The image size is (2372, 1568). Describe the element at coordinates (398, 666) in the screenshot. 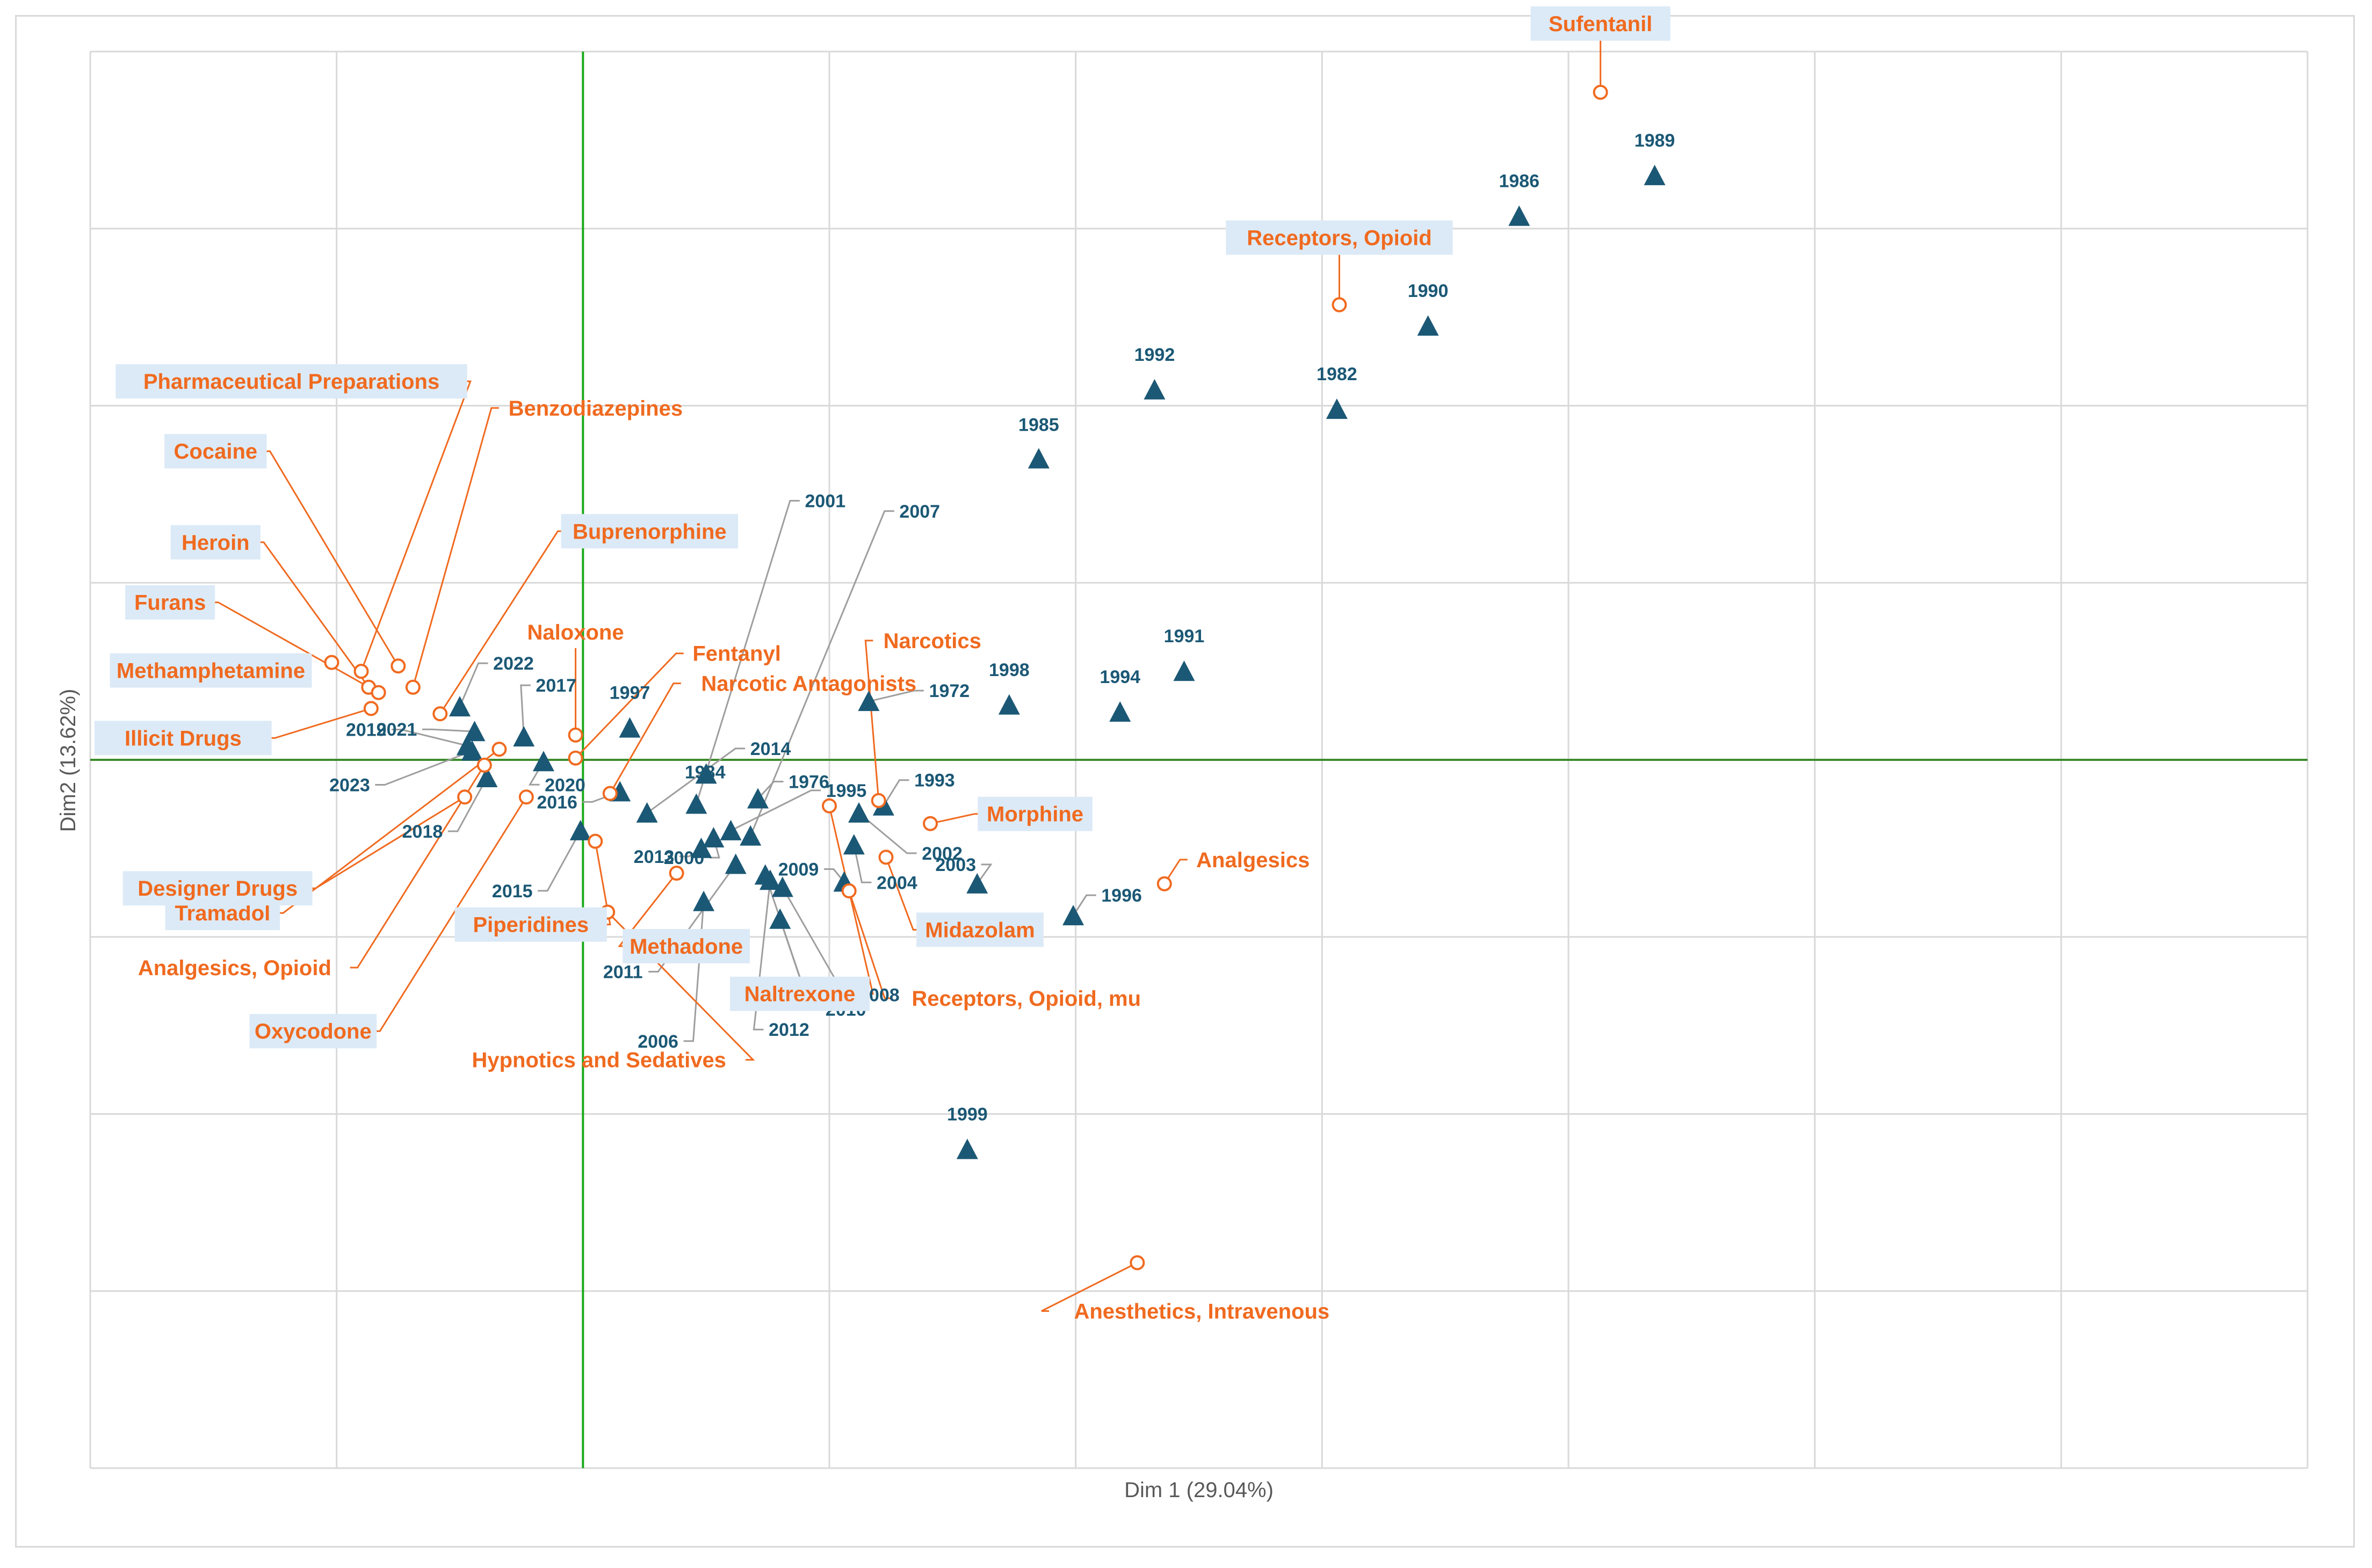

I see `term-marker-cocaine` at that location.